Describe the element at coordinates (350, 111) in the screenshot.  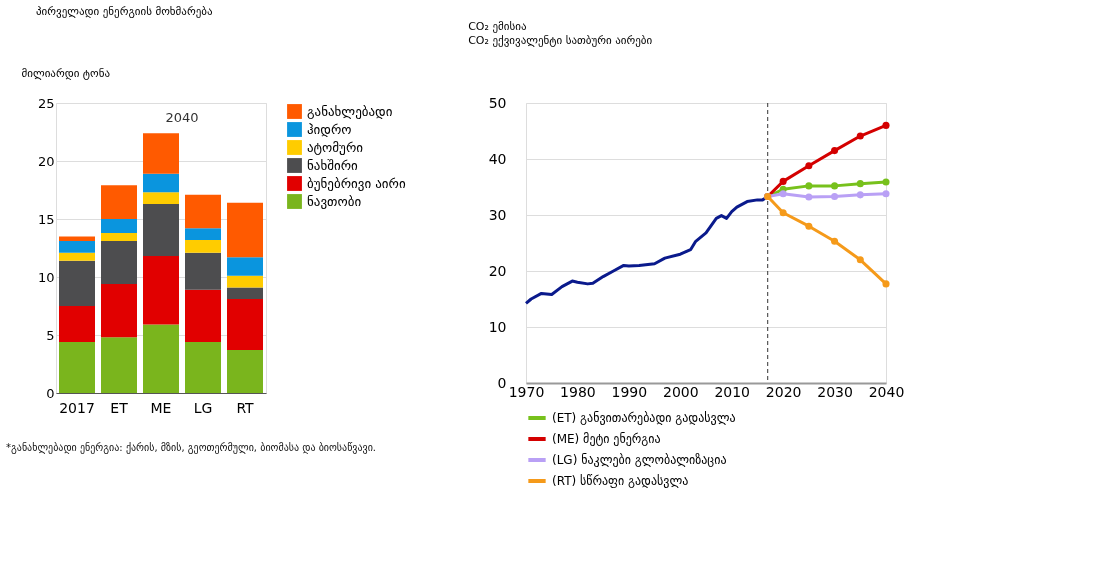
I see `legend-label: განახლებადი` at that location.